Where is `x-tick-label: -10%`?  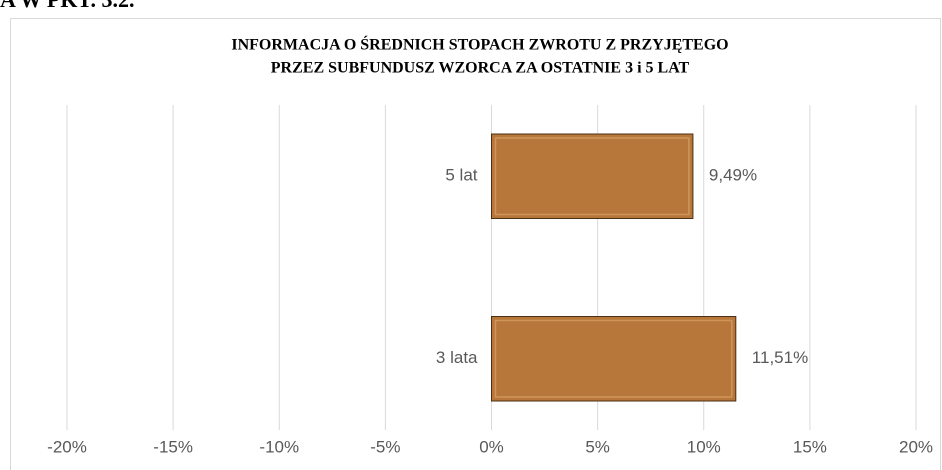 x-tick-label: -10% is located at coordinates (279, 446).